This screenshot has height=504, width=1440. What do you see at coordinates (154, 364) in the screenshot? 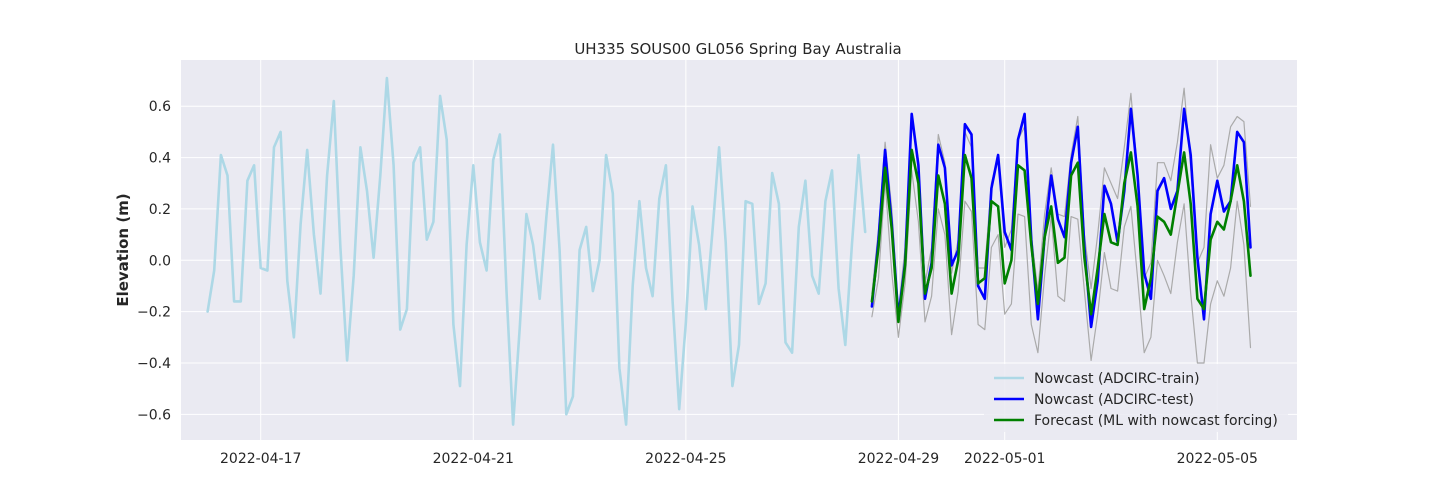
I see `y-tick-label: −0.4` at bounding box center [154, 364].